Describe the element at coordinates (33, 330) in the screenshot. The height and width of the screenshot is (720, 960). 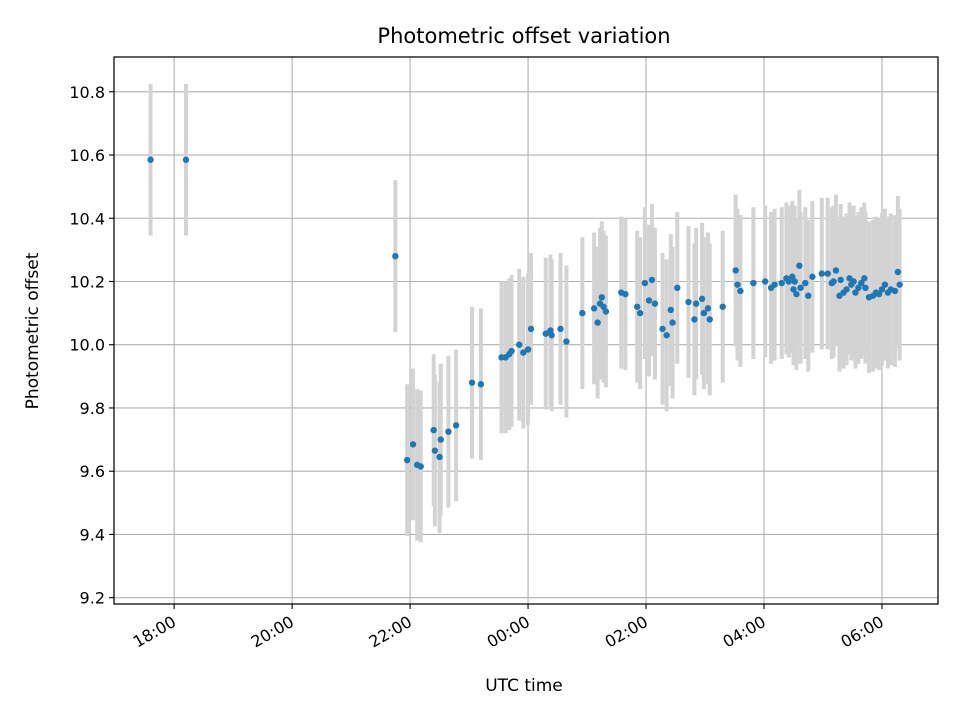
I see `y-axis-label: Photometric offset` at that location.